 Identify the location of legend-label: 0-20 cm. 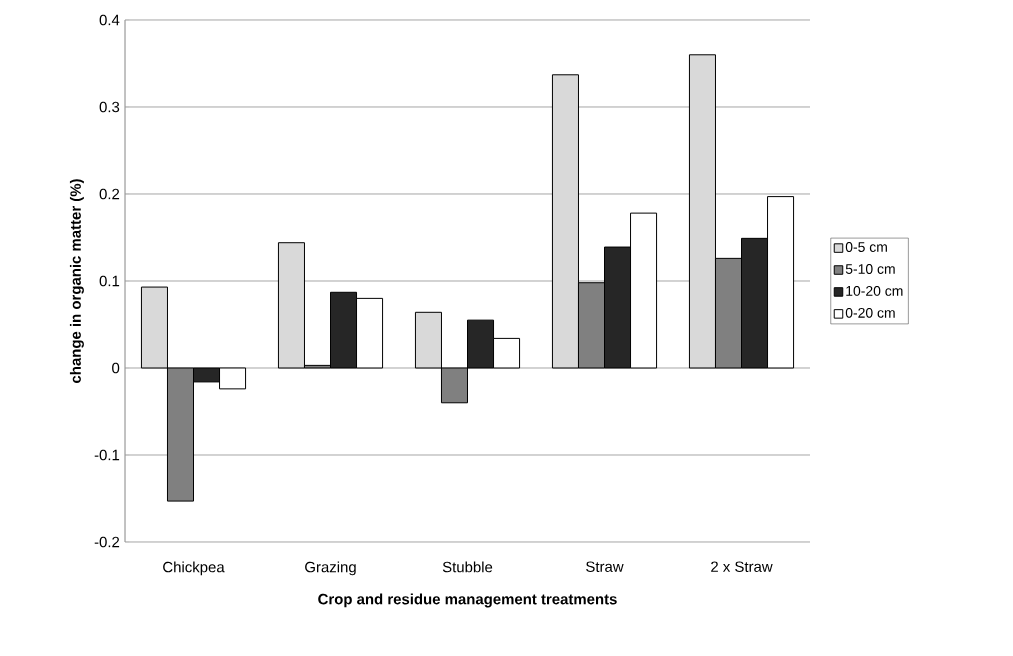
(870, 312).